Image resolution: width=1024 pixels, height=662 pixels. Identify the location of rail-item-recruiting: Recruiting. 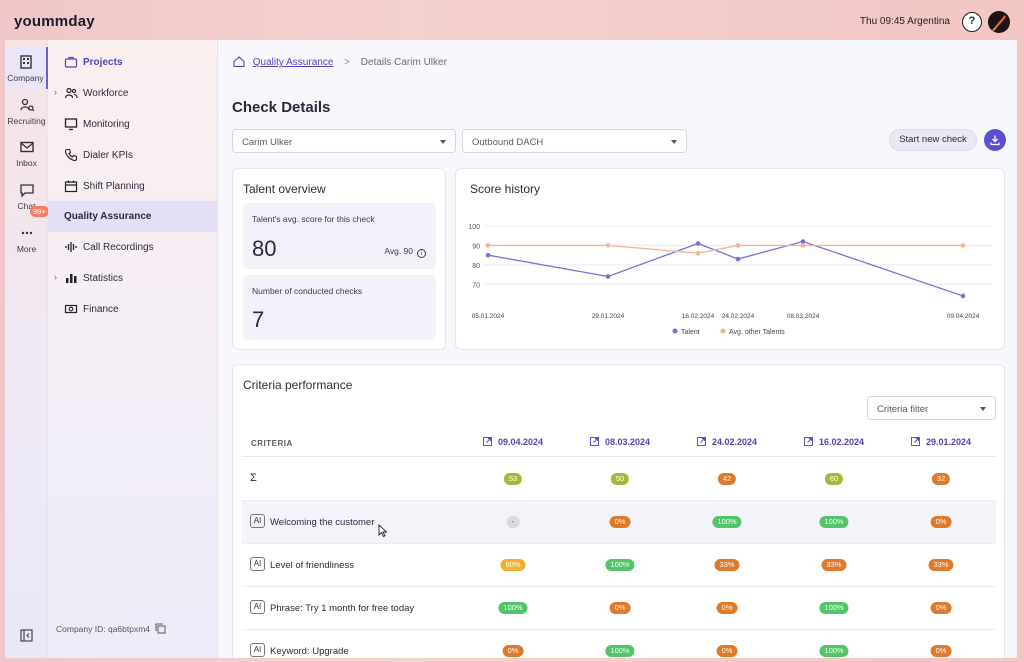
(26, 111).